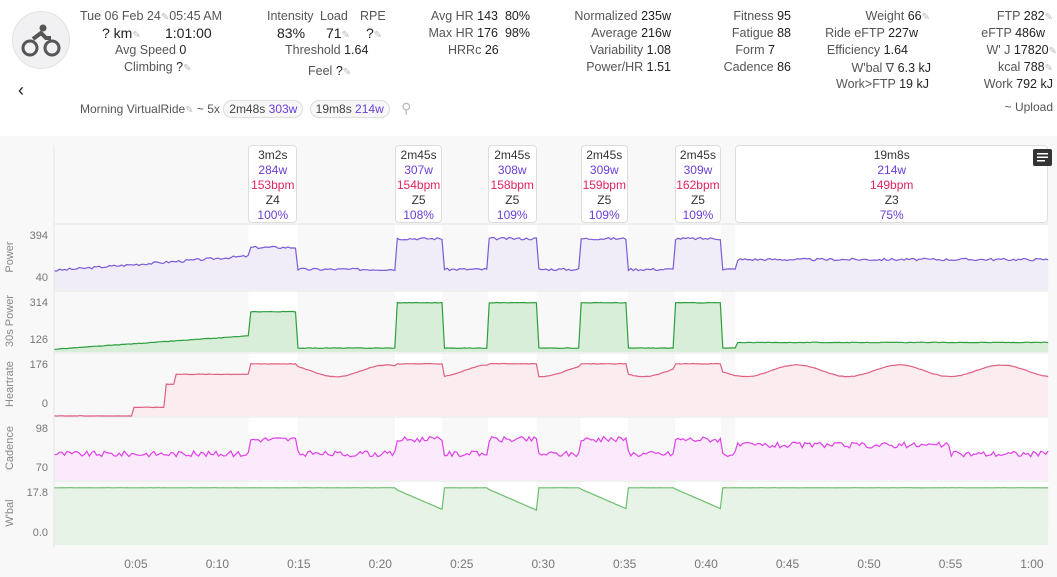 The image size is (1057, 577). What do you see at coordinates (41, 468) in the screenshot?
I see `y-tick-min: 70` at bounding box center [41, 468].